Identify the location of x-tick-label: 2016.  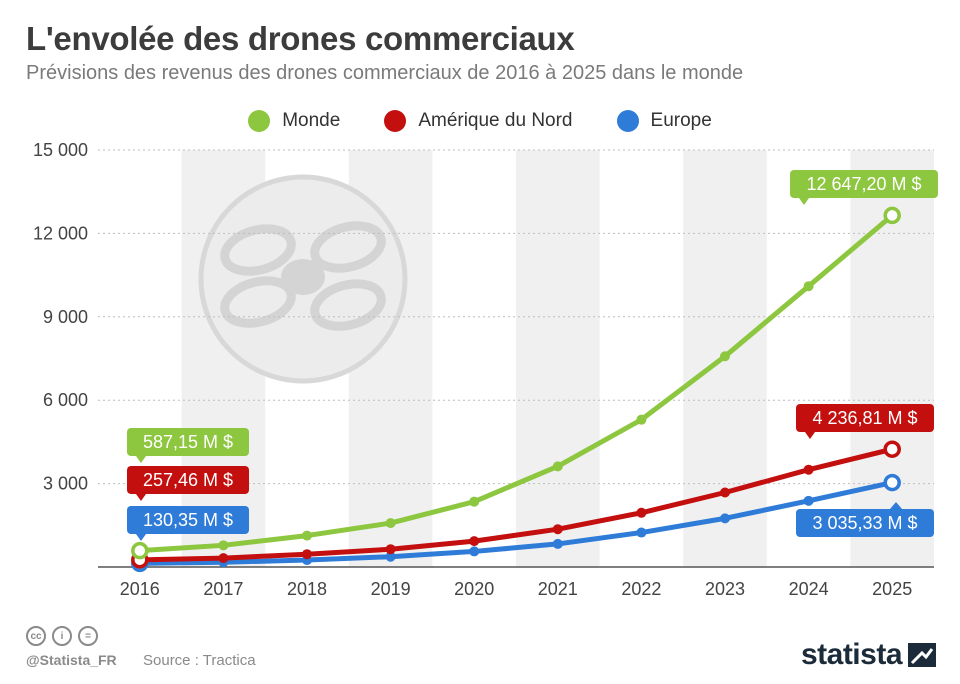
(140, 589).